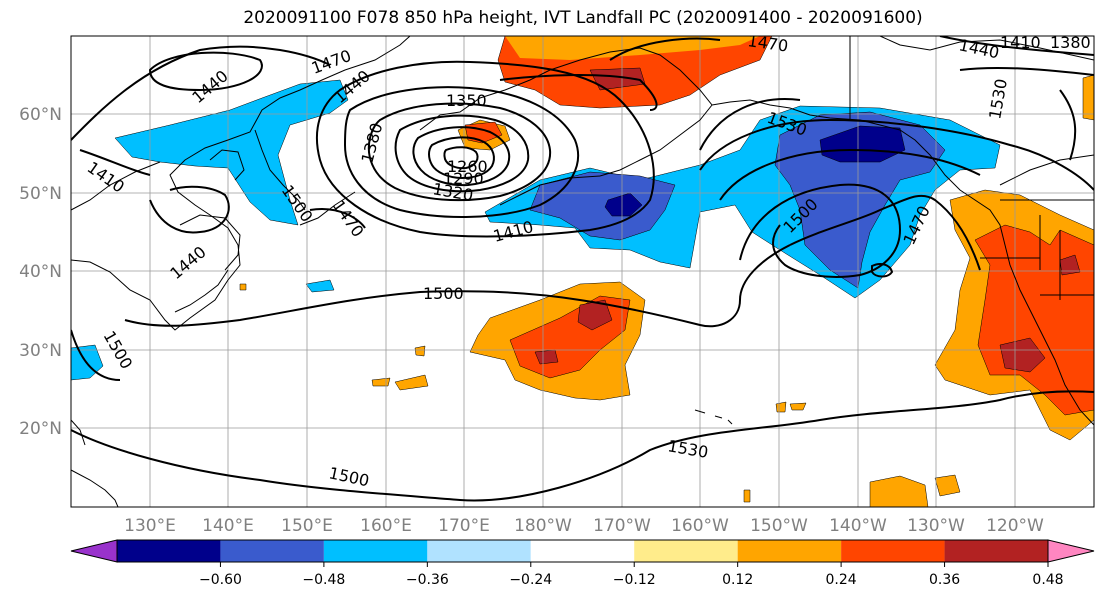  What do you see at coordinates (40, 351) in the screenshot?
I see `lat-label-30n: 30°N` at bounding box center [40, 351].